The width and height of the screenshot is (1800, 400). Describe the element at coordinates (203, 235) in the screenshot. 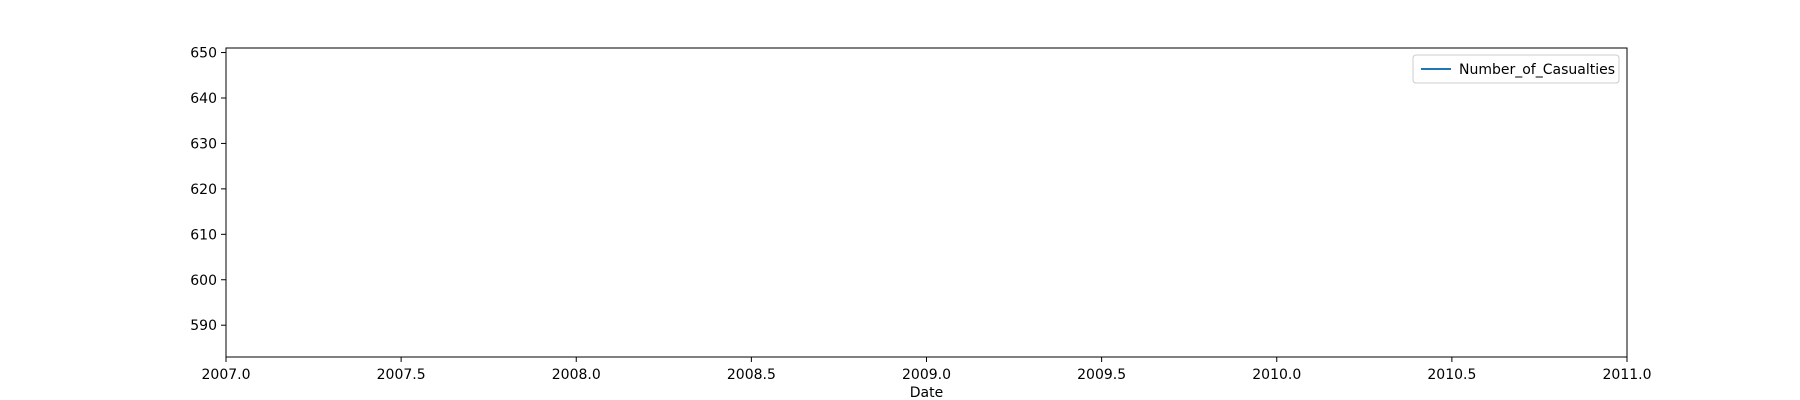

I see `y-tick-label: 610` at that location.